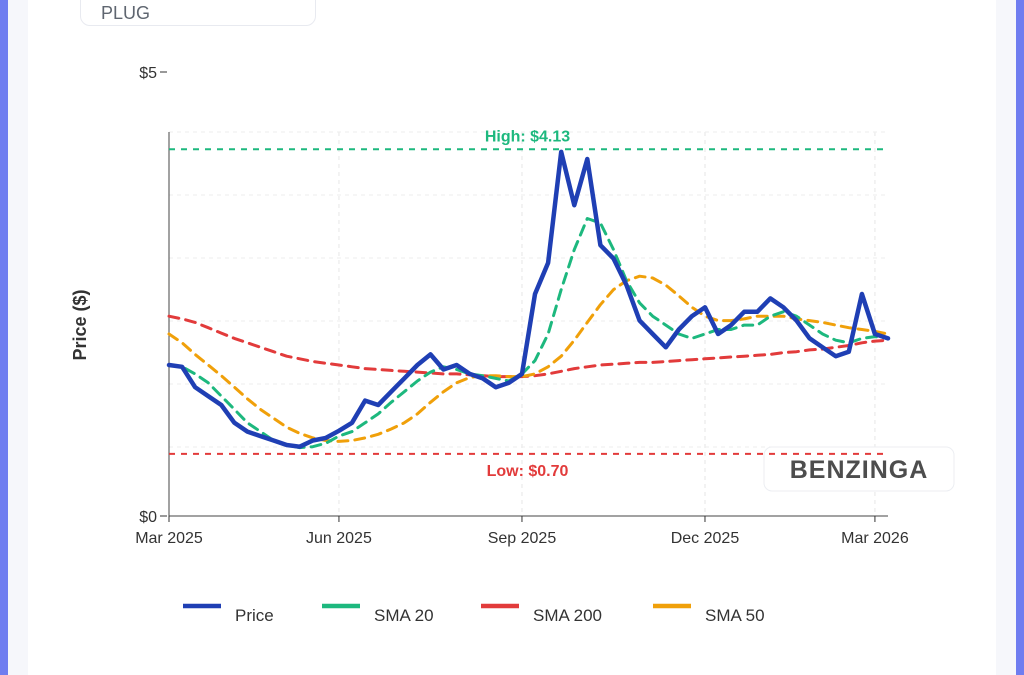  What do you see at coordinates (875, 538) in the screenshot?
I see `x-tick-label: Mar 2026` at bounding box center [875, 538].